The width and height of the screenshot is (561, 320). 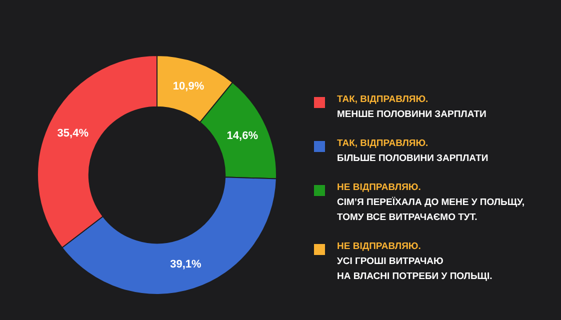 What do you see at coordinates (431, 203) in the screenshot?
I see `legend-label: НЕ ВІДПРАВЛЯЮ. СІМ’Я ПЕРЕЇХАЛА ДО МЕНЕ У ПОЛЬЩУ, ТОМУ ВСЕ ВИТРАЧАЄМО ТУТ.` at bounding box center [431, 203].